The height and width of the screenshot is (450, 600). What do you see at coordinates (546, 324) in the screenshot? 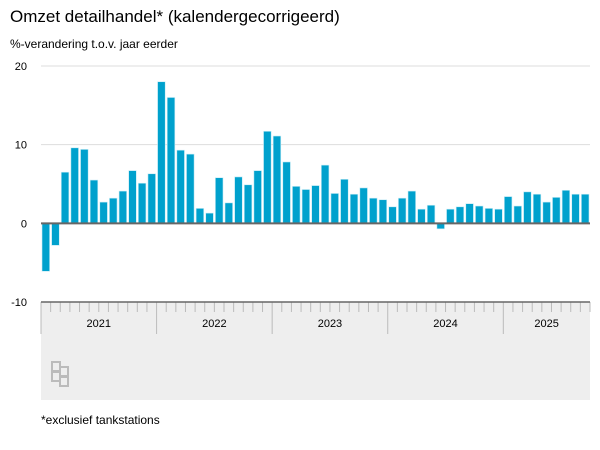
I see `x-tick-label-2025: 2025` at bounding box center [546, 324].